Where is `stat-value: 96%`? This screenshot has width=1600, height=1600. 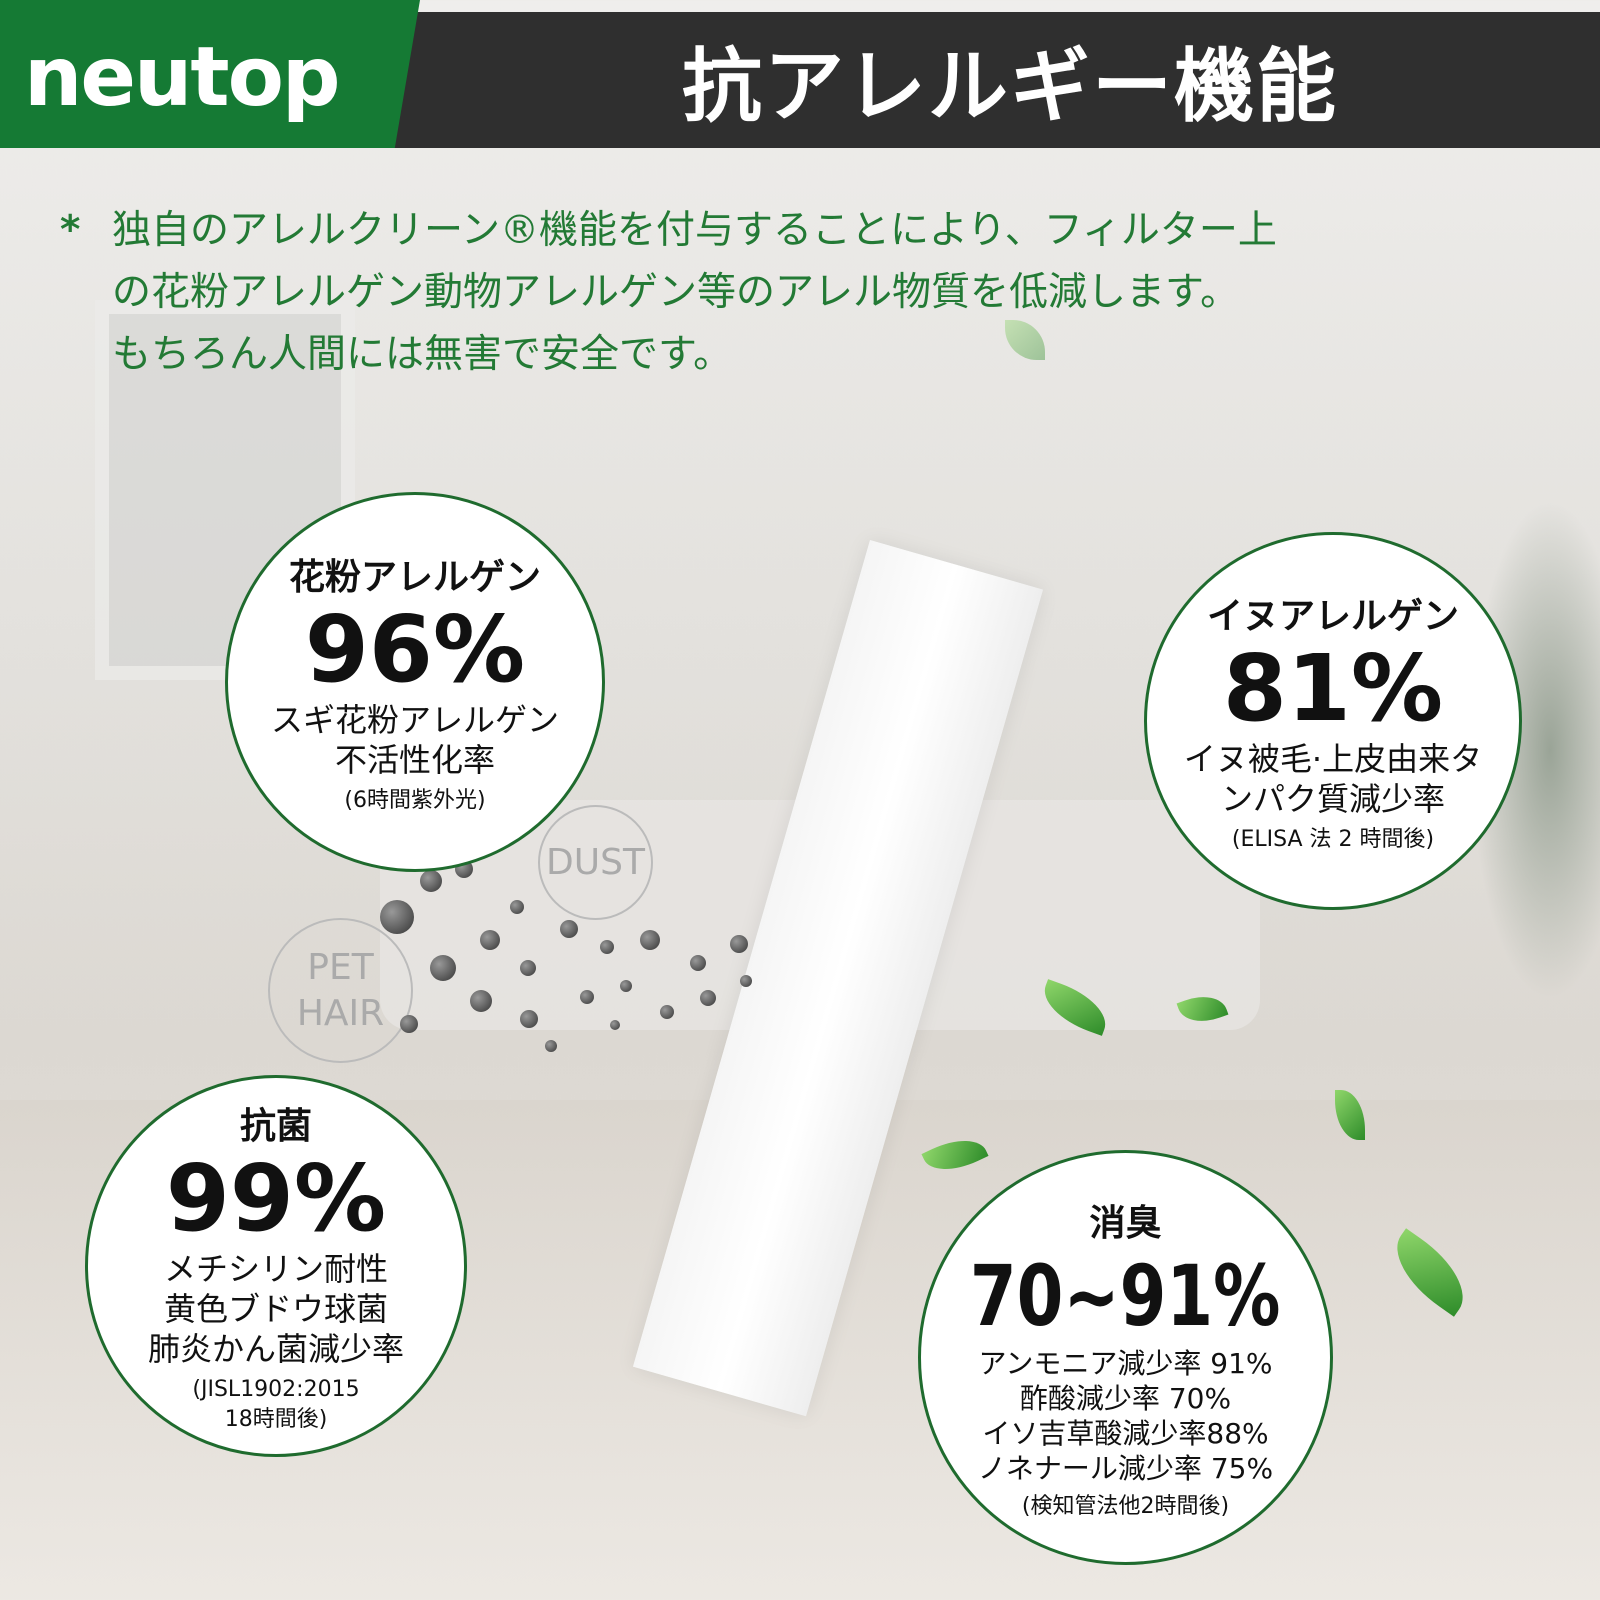
stat-value: 96% is located at coordinates (415, 649).